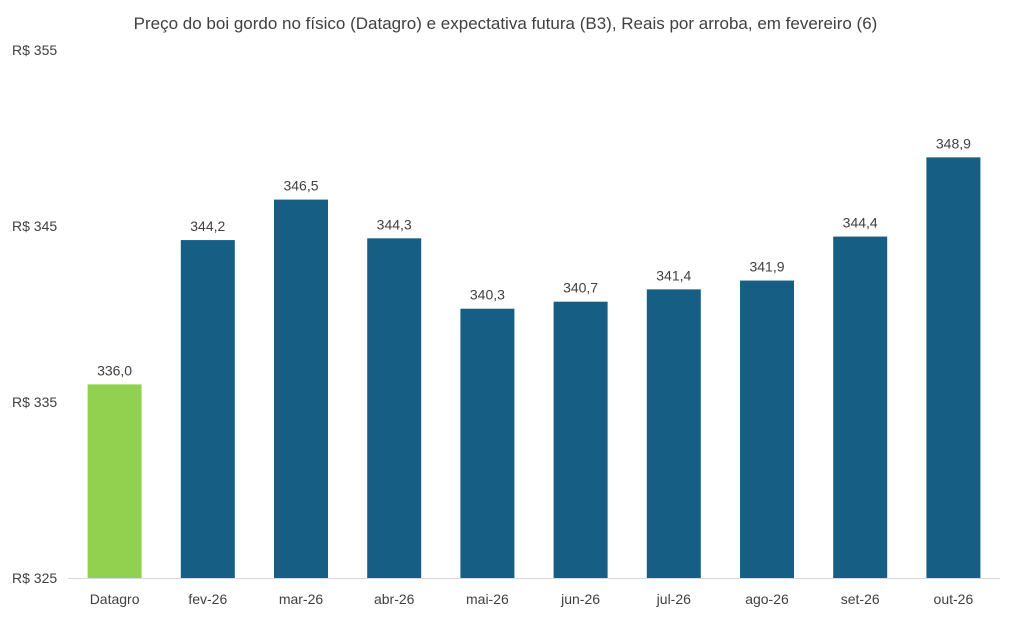 This screenshot has width=1011, height=629. I want to click on x-tick-label-ago-26: ago-26, so click(767, 599).